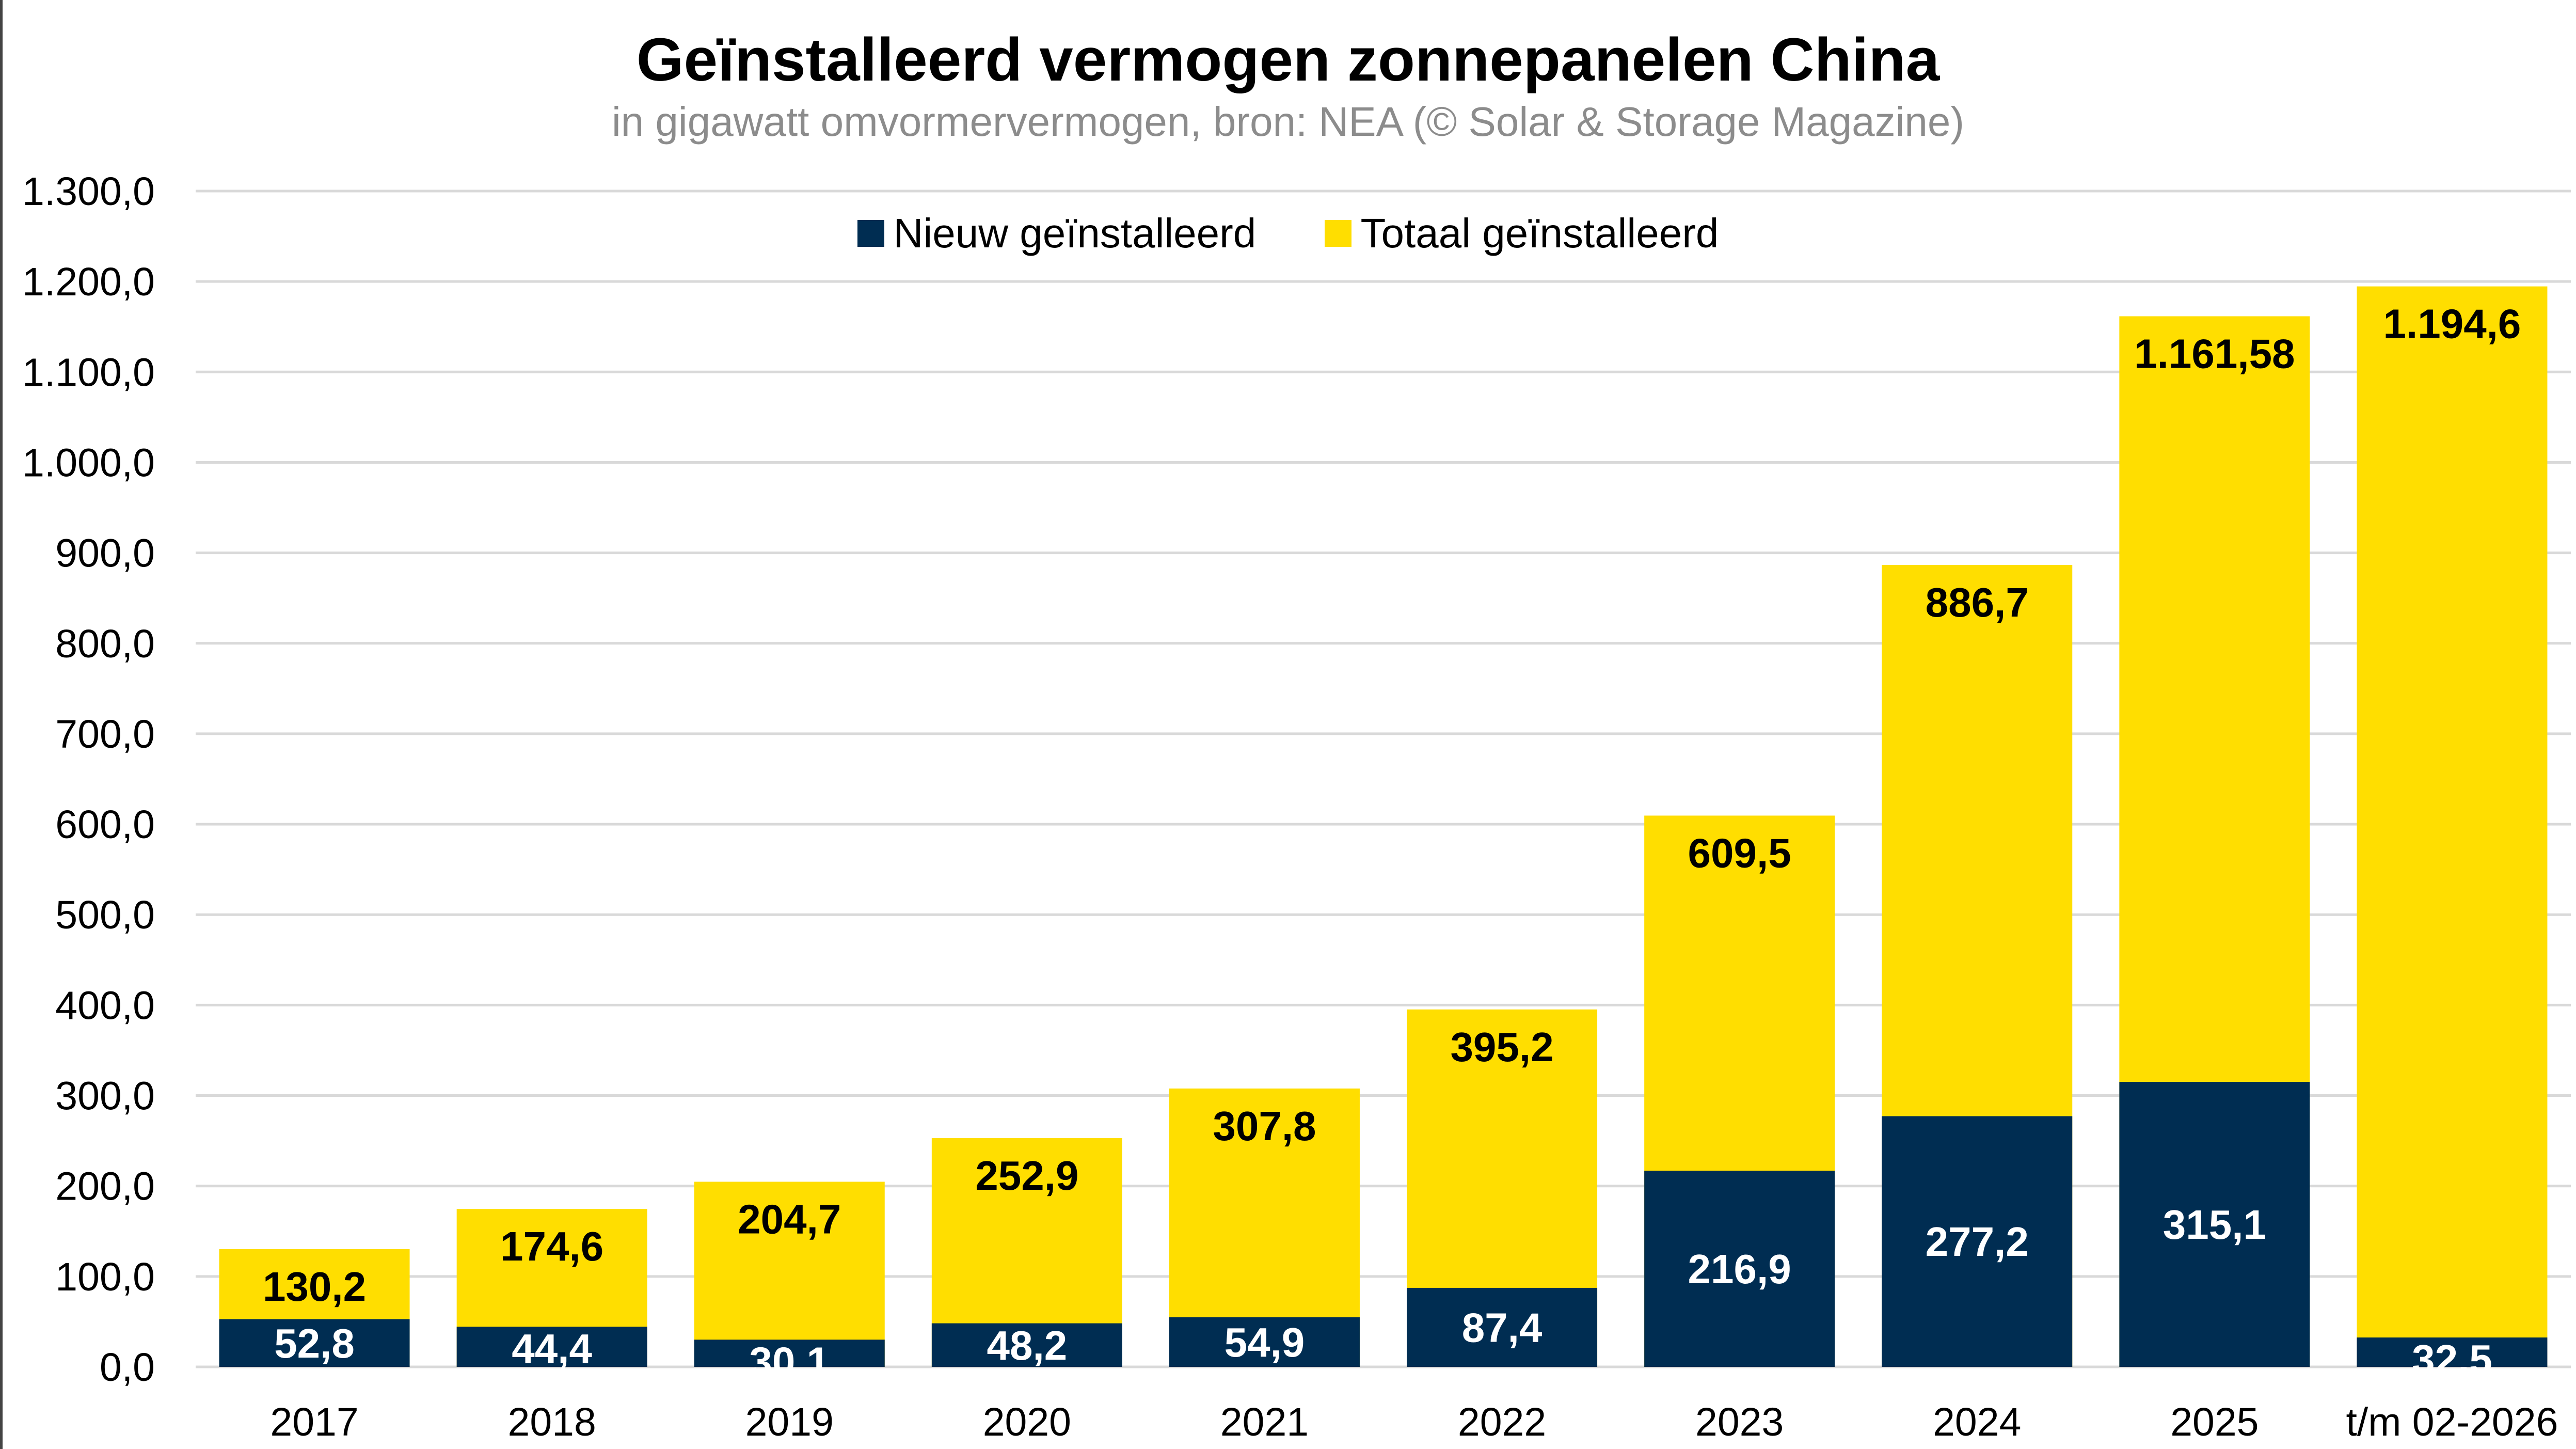 This screenshot has width=2576, height=1449. I want to click on y-tick-label: 1.200,0, so click(88, 282).